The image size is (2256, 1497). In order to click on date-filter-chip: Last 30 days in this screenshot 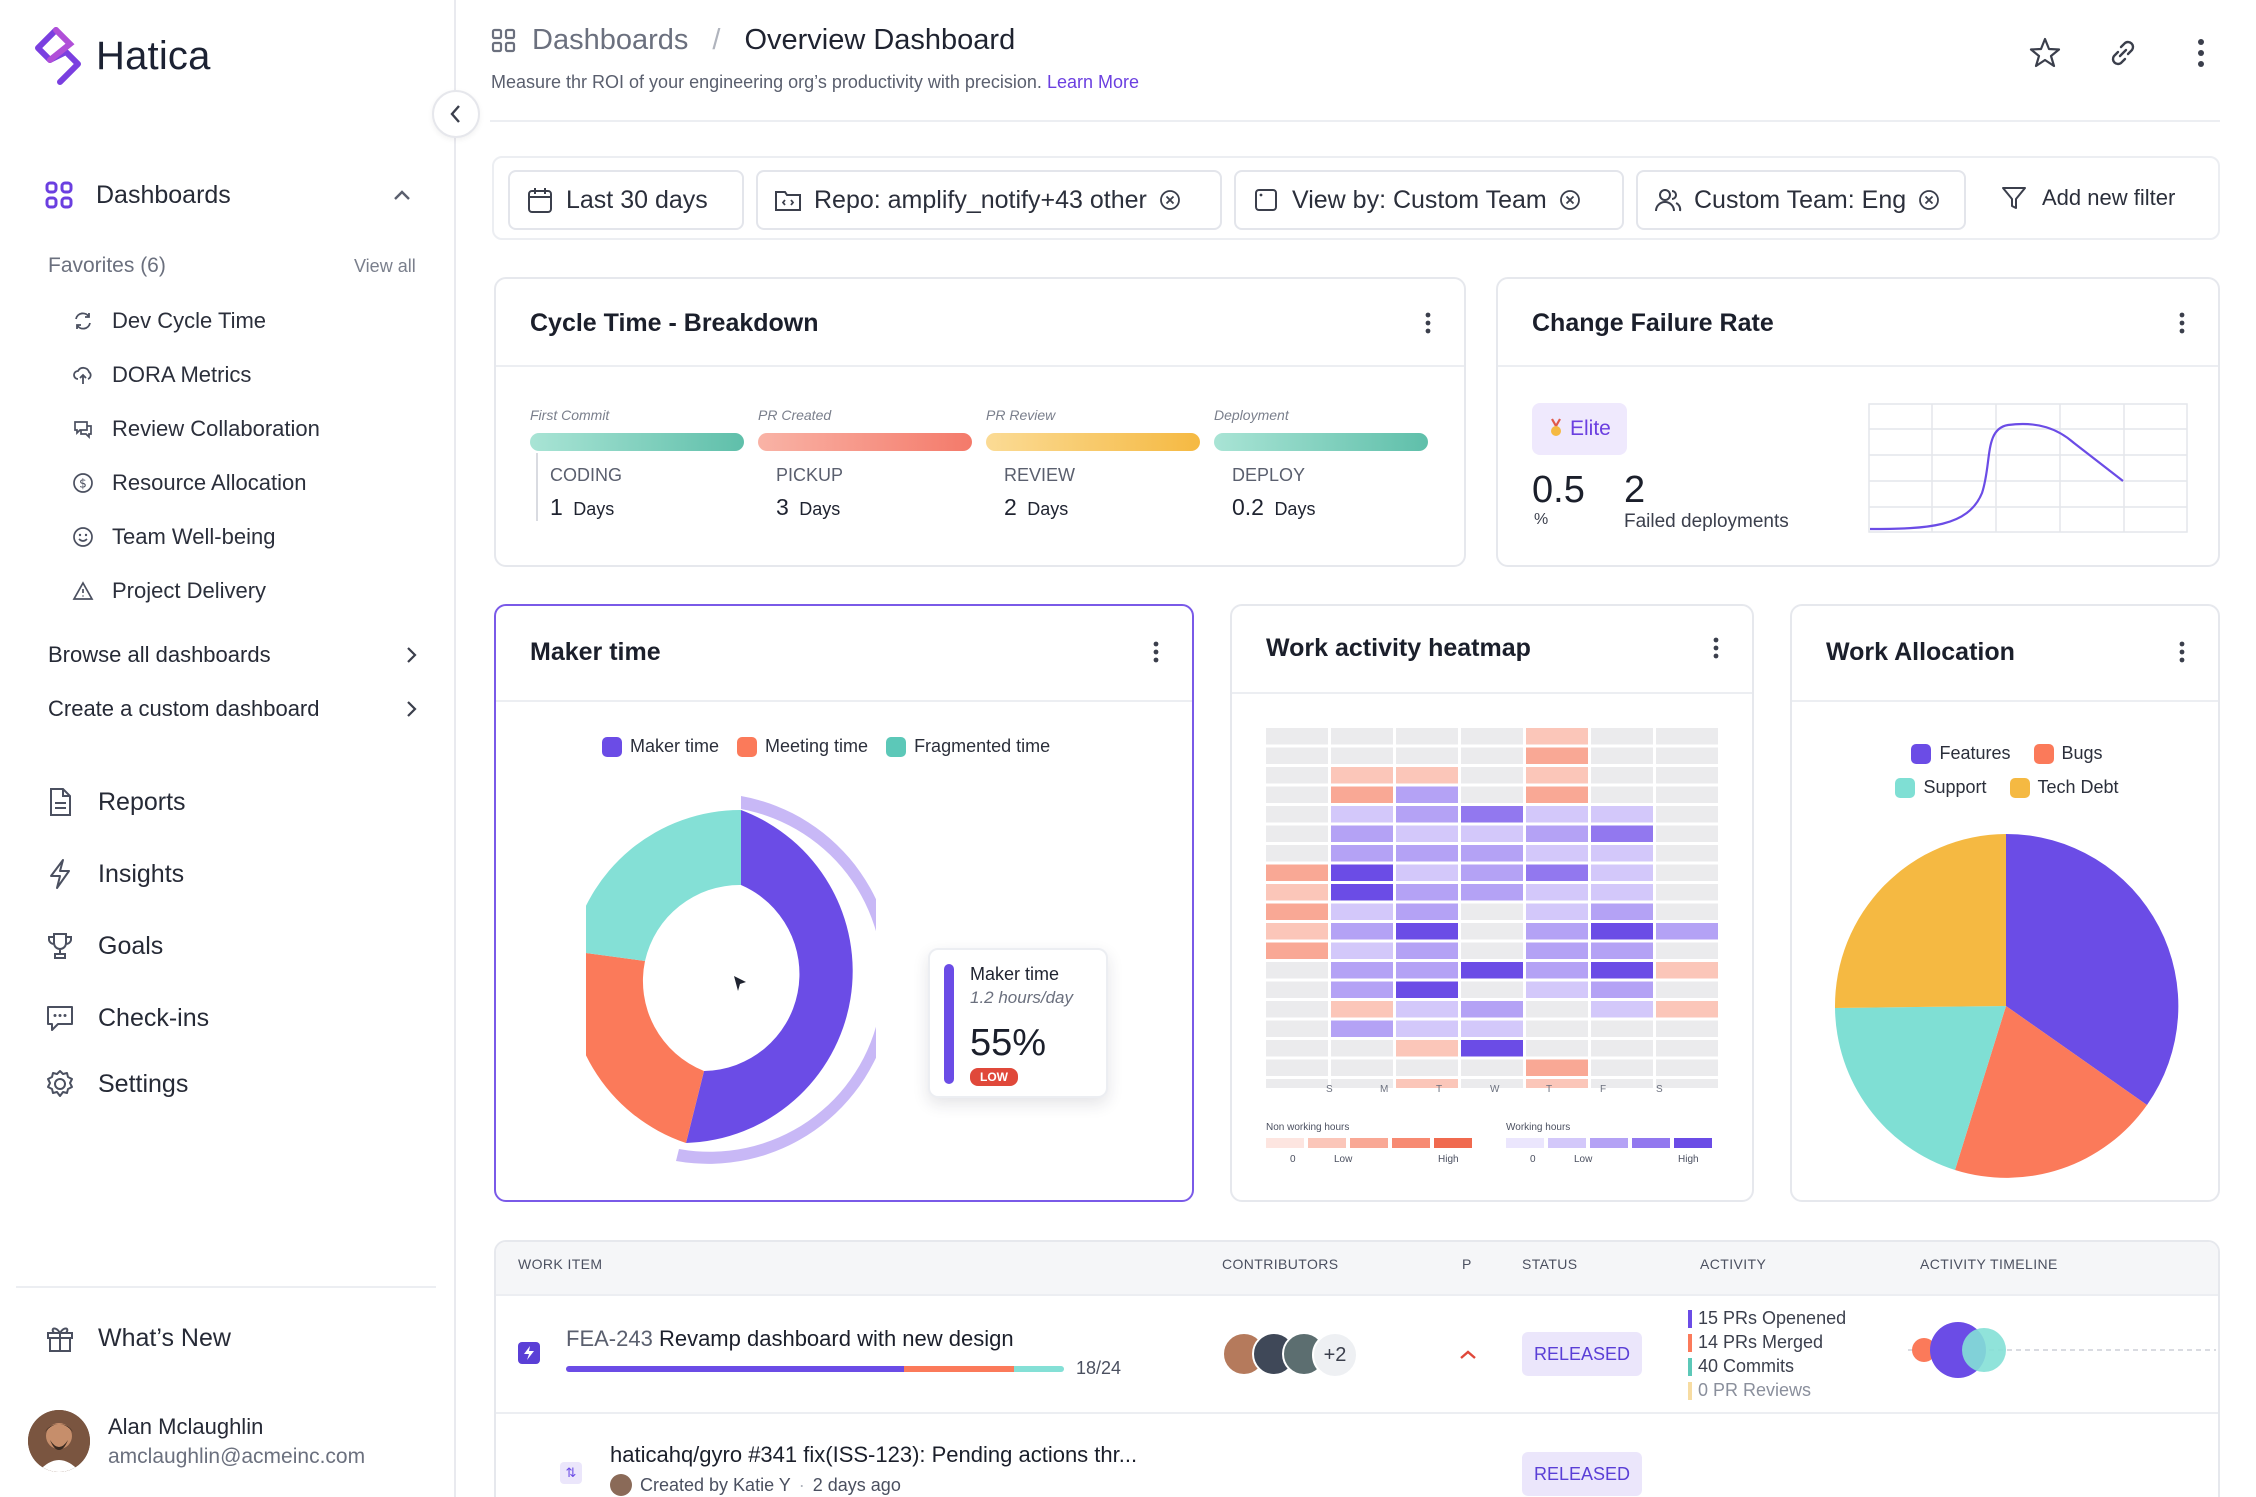, I will do `click(626, 200)`.